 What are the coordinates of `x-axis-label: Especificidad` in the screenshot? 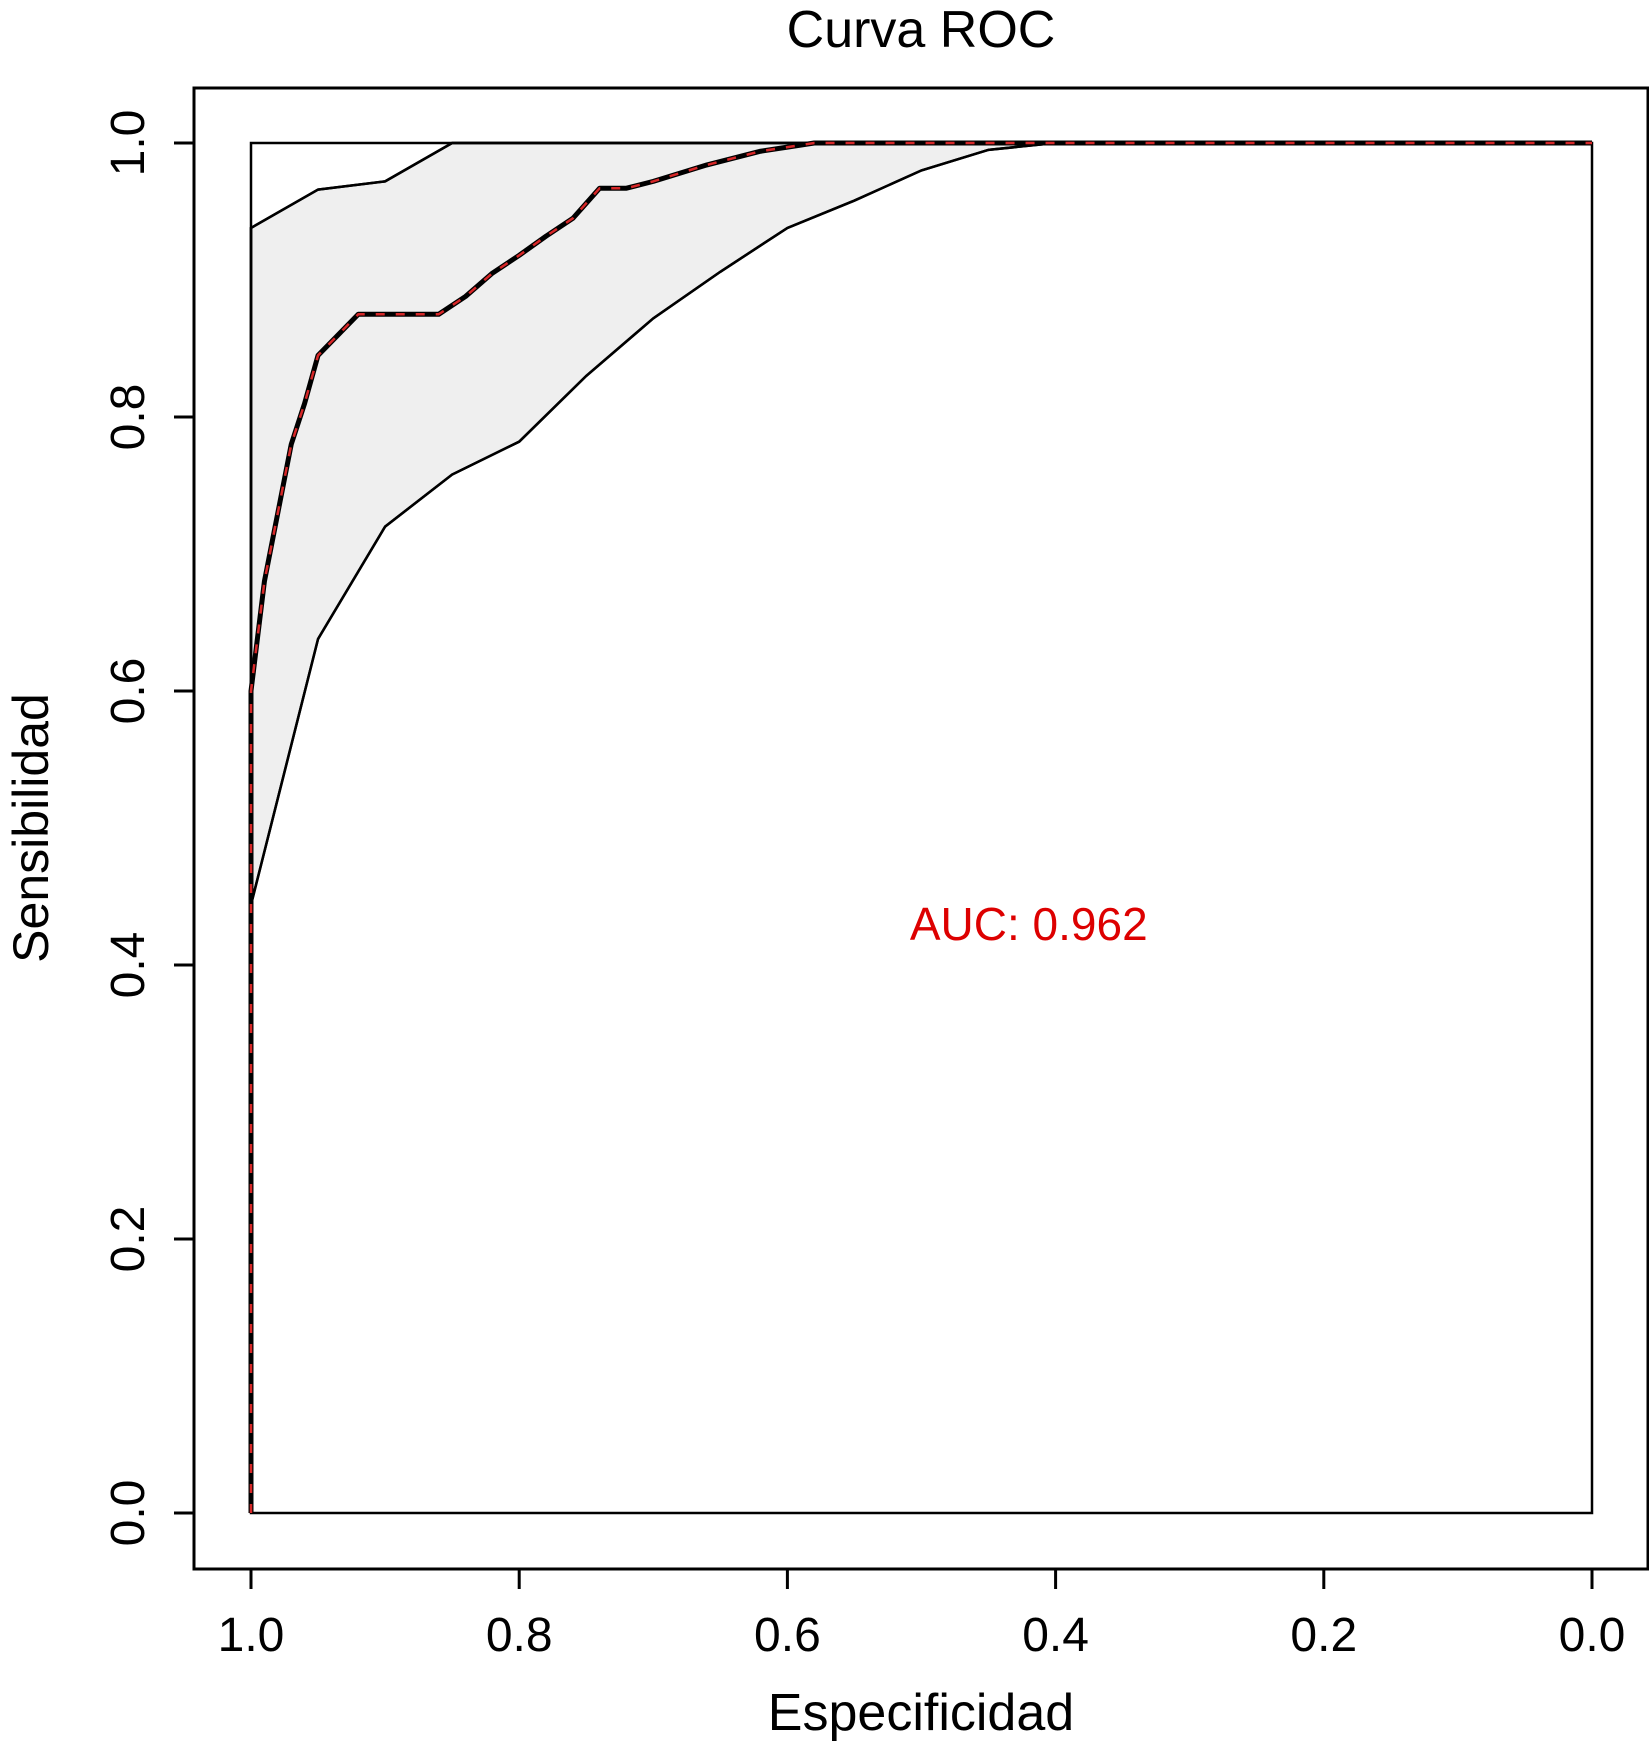 It's located at (921, 1713).